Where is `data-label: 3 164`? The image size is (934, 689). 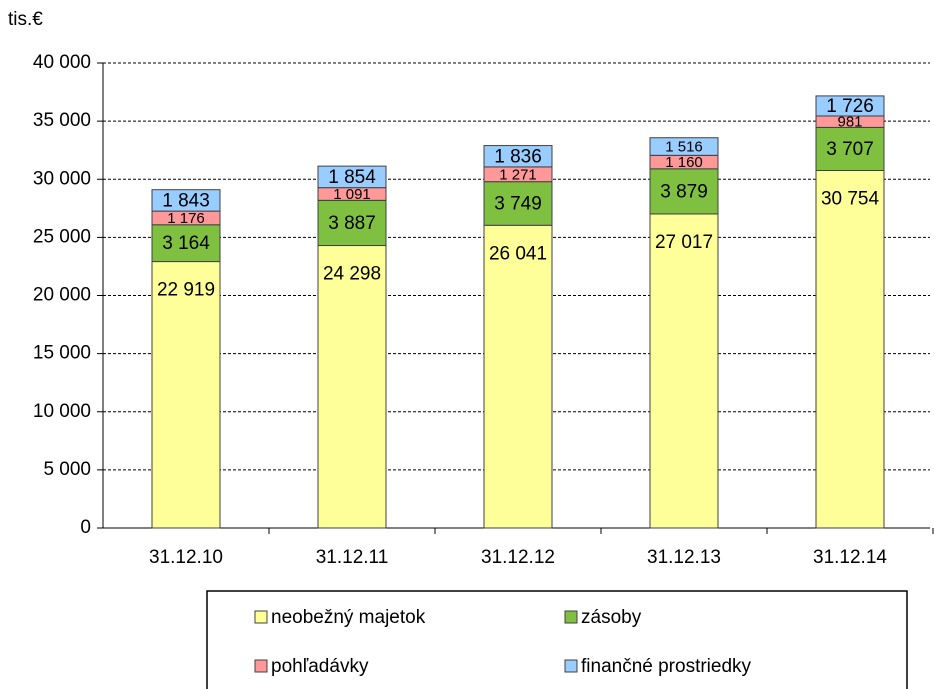 data-label: 3 164 is located at coordinates (186, 243).